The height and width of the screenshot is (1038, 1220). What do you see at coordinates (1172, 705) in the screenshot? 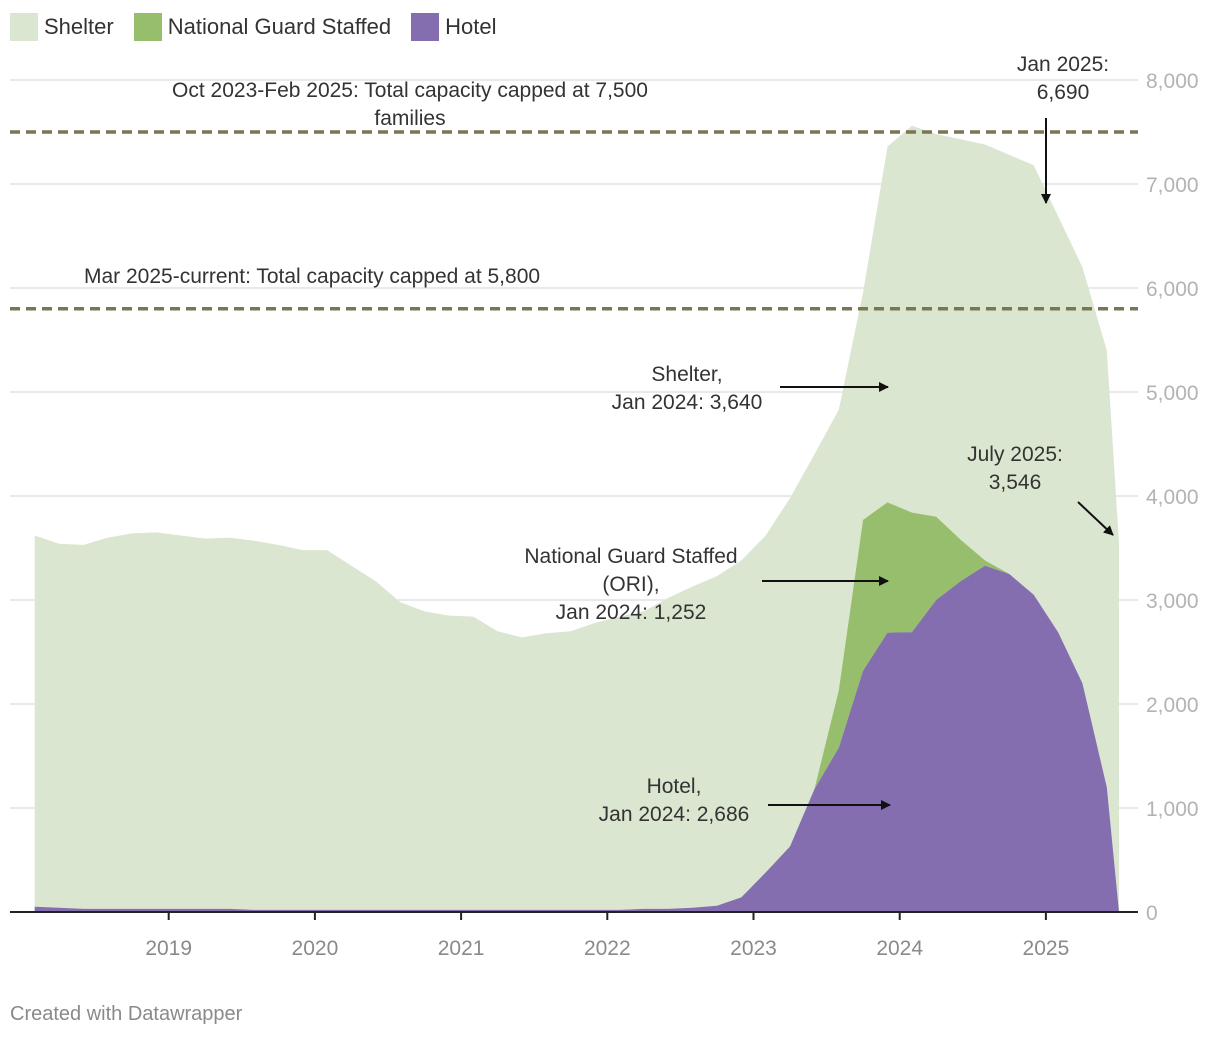
I see `y-tick-label: 2,000` at bounding box center [1172, 705].